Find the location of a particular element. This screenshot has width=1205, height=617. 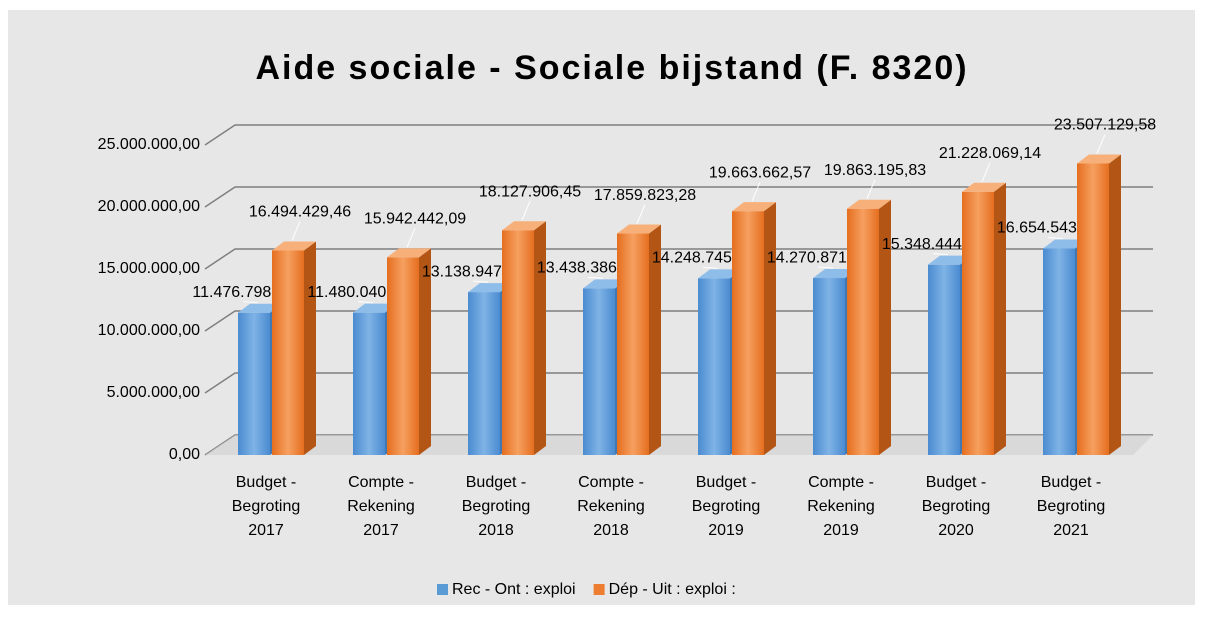

x-tick-label: Compte - Rekening 2019 is located at coordinates (841, 506).